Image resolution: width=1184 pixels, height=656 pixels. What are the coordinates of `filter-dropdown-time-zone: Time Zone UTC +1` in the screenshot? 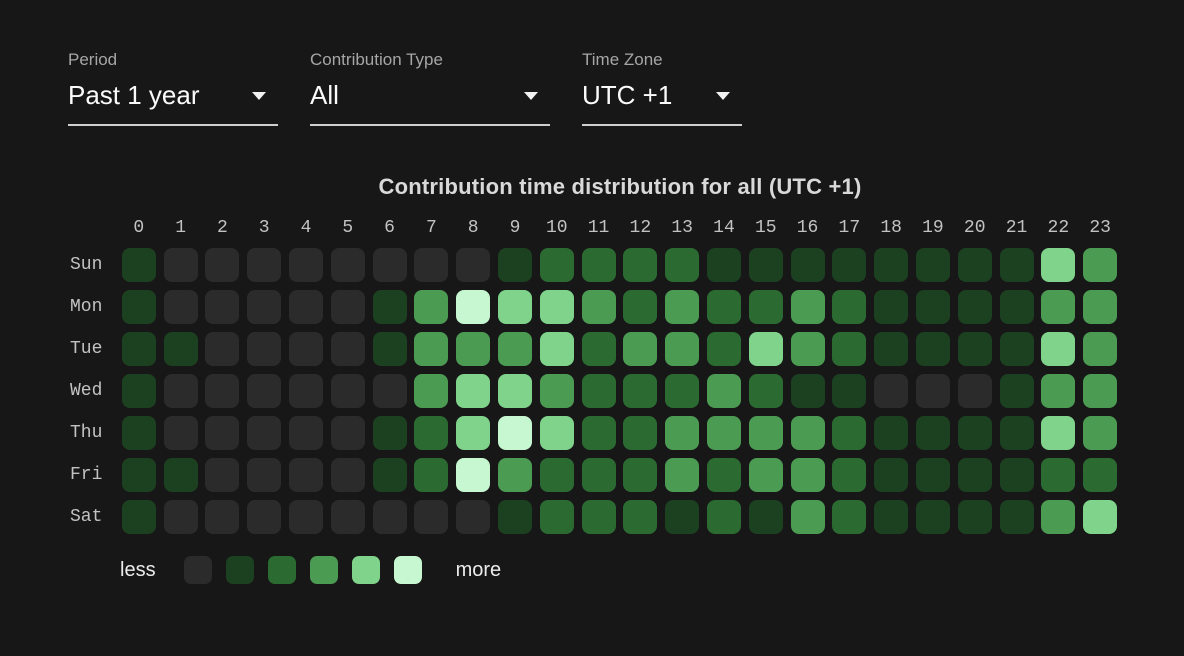 It's located at (662, 88).